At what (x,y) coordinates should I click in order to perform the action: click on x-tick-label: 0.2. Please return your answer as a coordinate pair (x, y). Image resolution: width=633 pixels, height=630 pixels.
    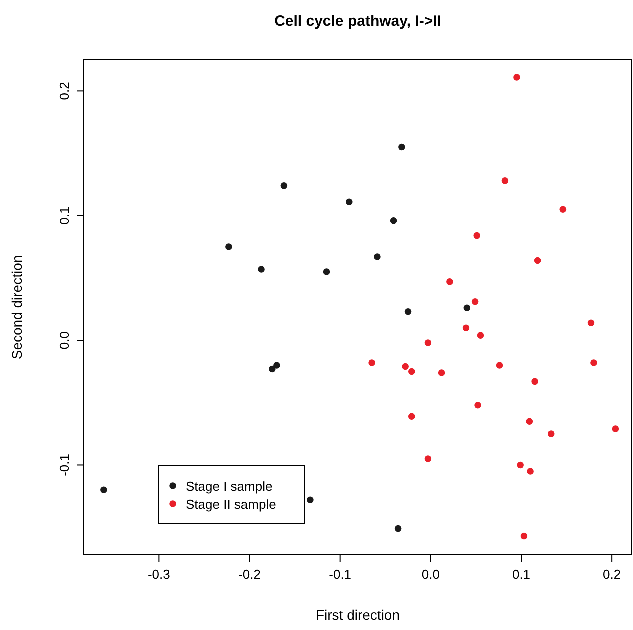
    Looking at the image, I should click on (612, 574).